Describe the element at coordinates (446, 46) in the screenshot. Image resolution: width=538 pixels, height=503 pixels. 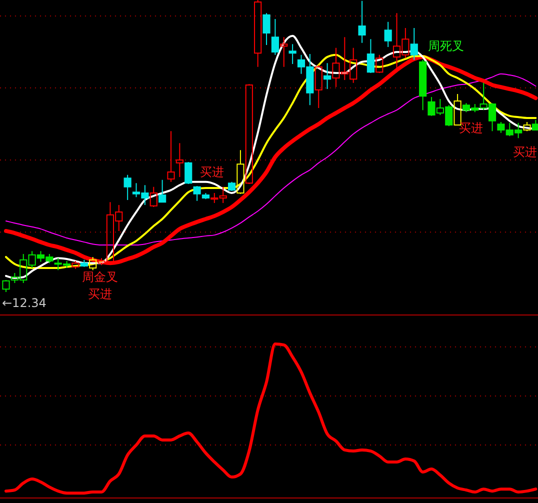
I see `annotation: 周死叉` at that location.